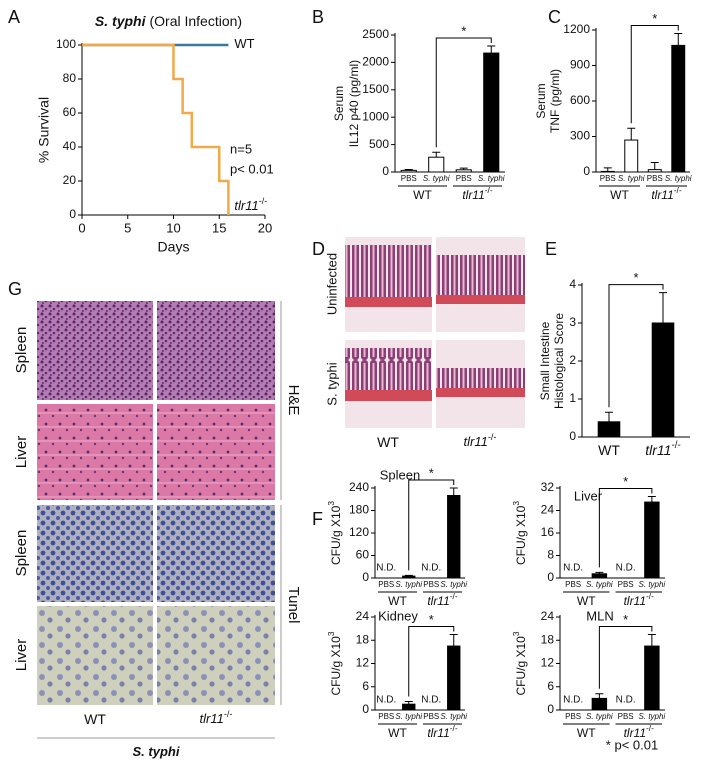 Image resolution: width=704 pixels, height=763 pixels. What do you see at coordinates (318, 249) in the screenshot?
I see `panel-label: D` at bounding box center [318, 249].